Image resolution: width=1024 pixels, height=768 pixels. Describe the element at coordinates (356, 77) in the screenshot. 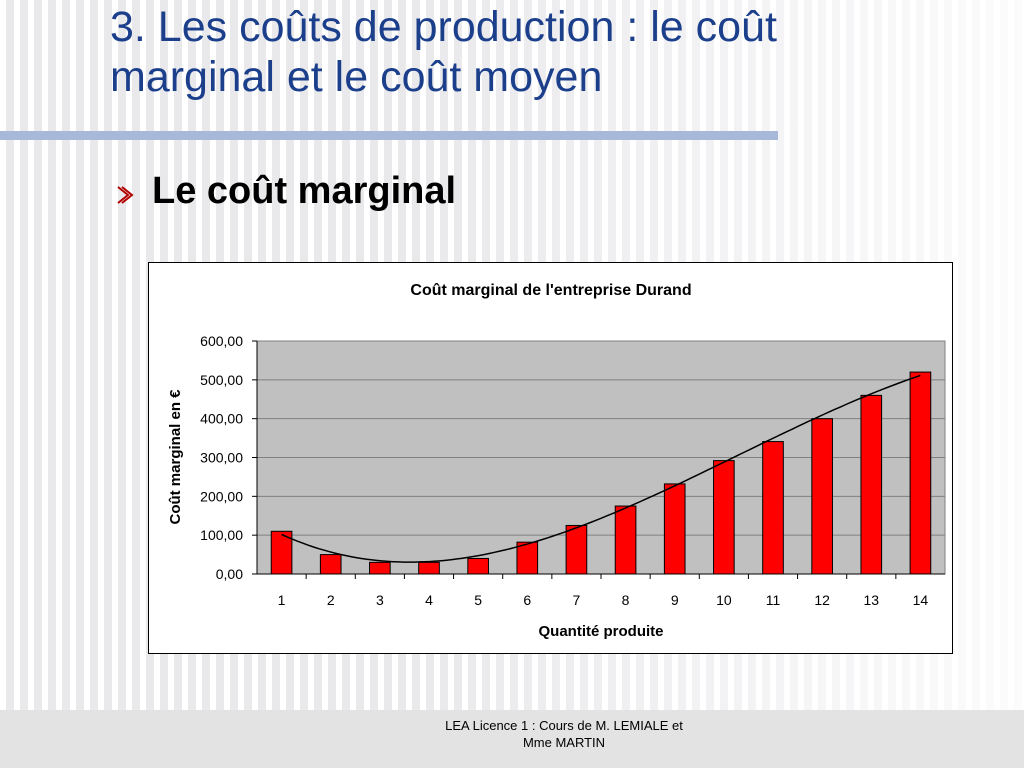

I see `slide-title-line-2: marginal et le coût moyen` at that location.